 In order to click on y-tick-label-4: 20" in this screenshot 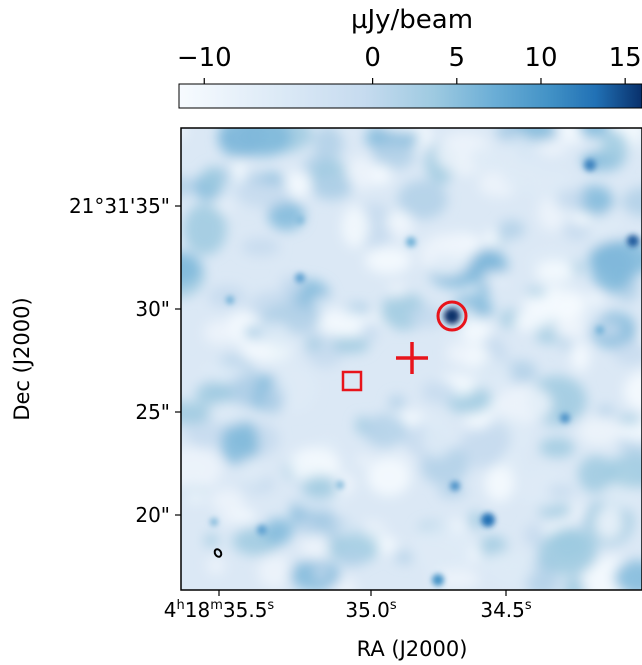, I will do `click(152, 515)`.